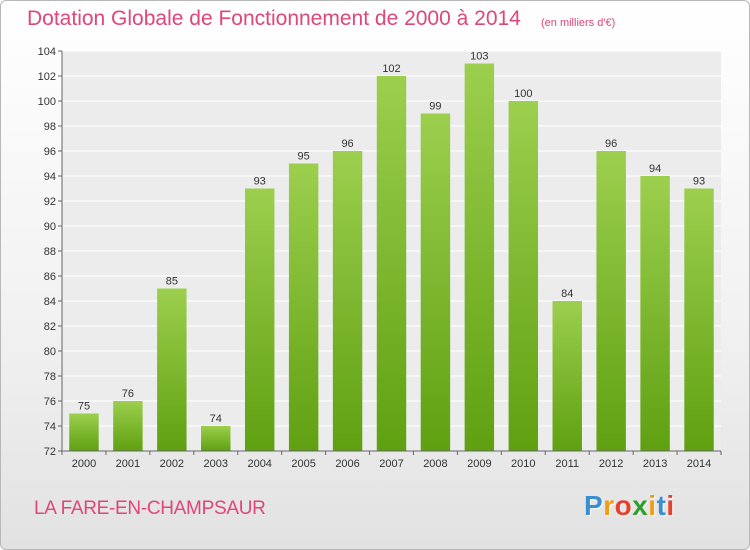 This screenshot has height=550, width=750. Describe the element at coordinates (523, 464) in the screenshot. I see `x-tick-label: 2010` at that location.